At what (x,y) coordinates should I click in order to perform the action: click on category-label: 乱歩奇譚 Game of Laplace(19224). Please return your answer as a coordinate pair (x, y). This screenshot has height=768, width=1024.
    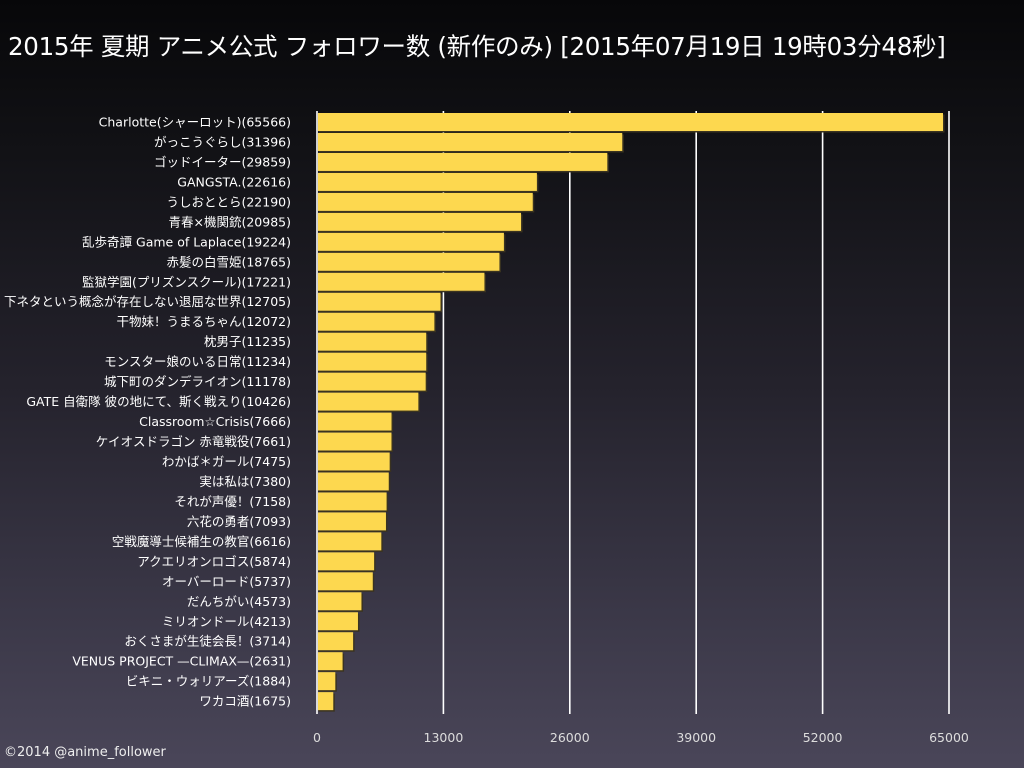
    Looking at the image, I should click on (186, 241).